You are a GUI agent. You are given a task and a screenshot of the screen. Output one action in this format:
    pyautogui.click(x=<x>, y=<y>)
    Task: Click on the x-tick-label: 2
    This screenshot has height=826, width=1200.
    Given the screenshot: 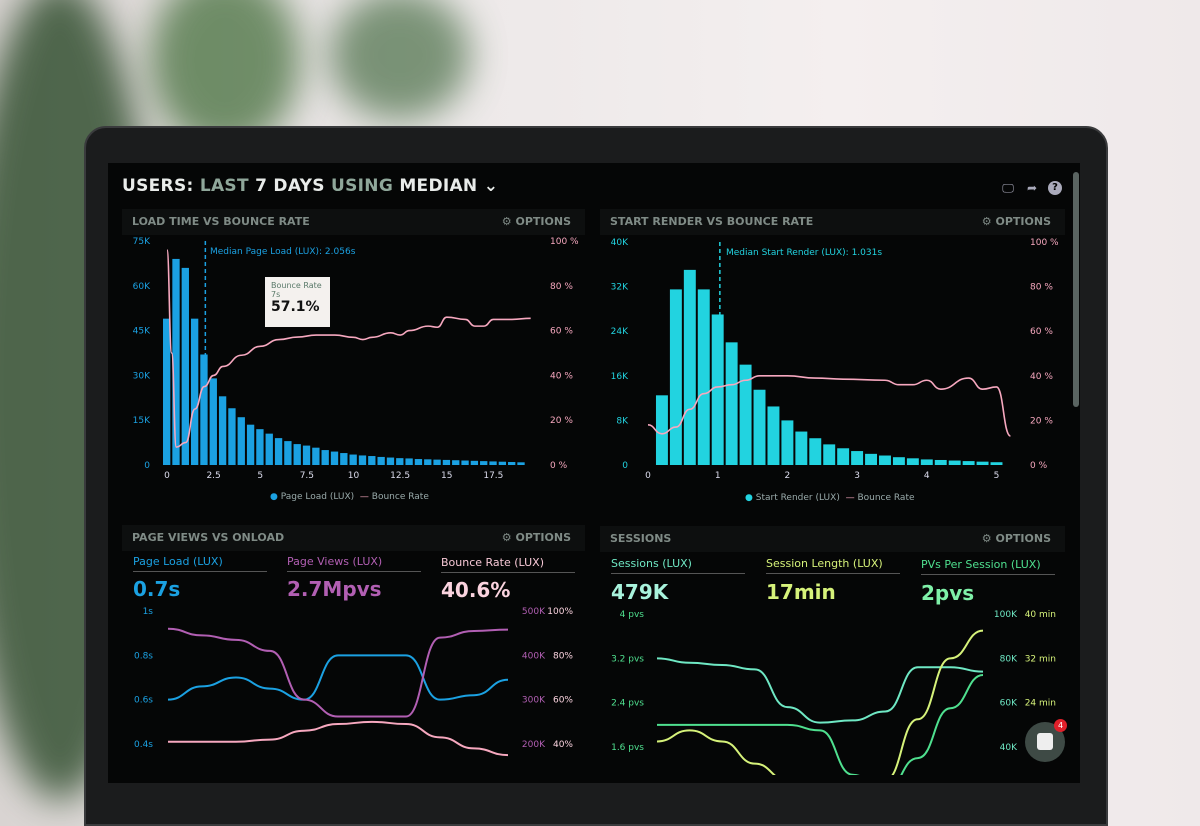 What is the action you would take?
    pyautogui.click(x=788, y=476)
    